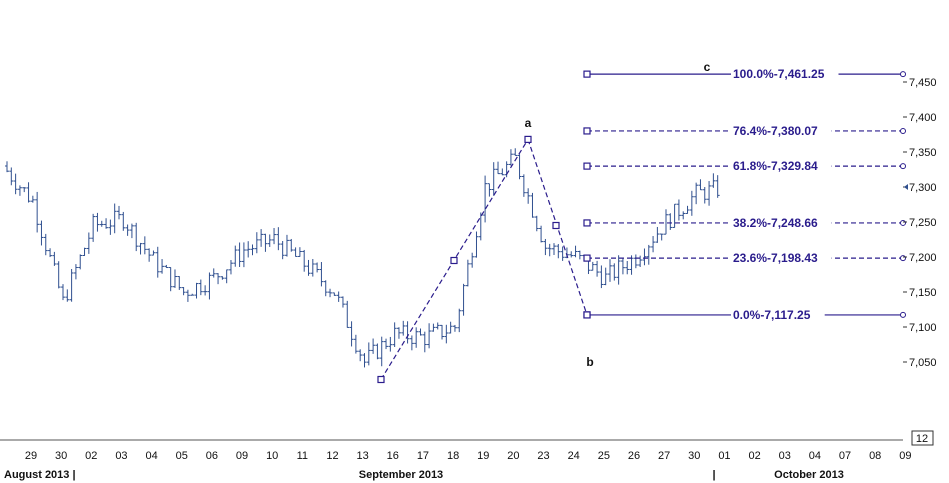  I want to click on x-tick-label: 05, so click(182, 456).